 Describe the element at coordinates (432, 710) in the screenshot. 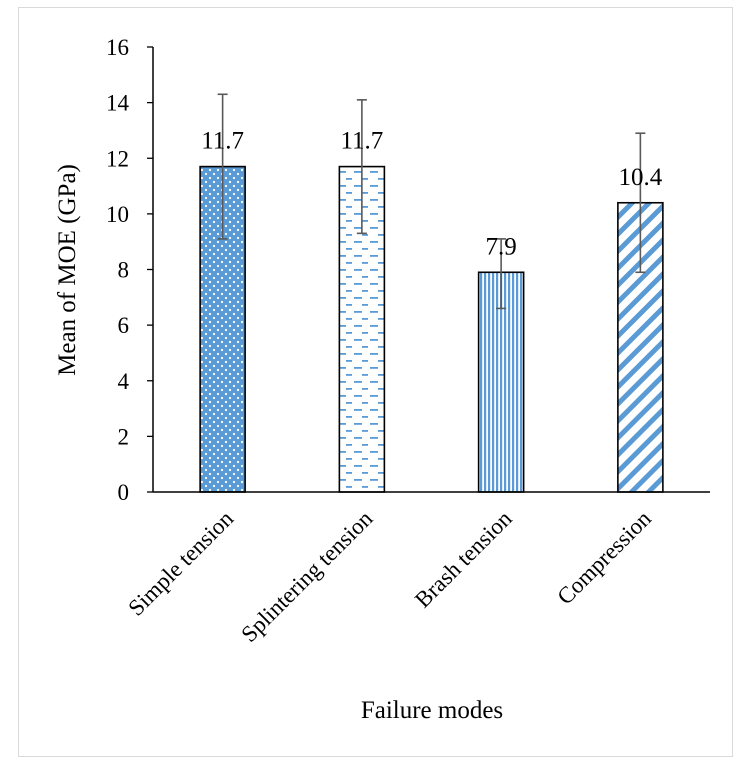

I see `x-axis-title: Failure modes` at that location.